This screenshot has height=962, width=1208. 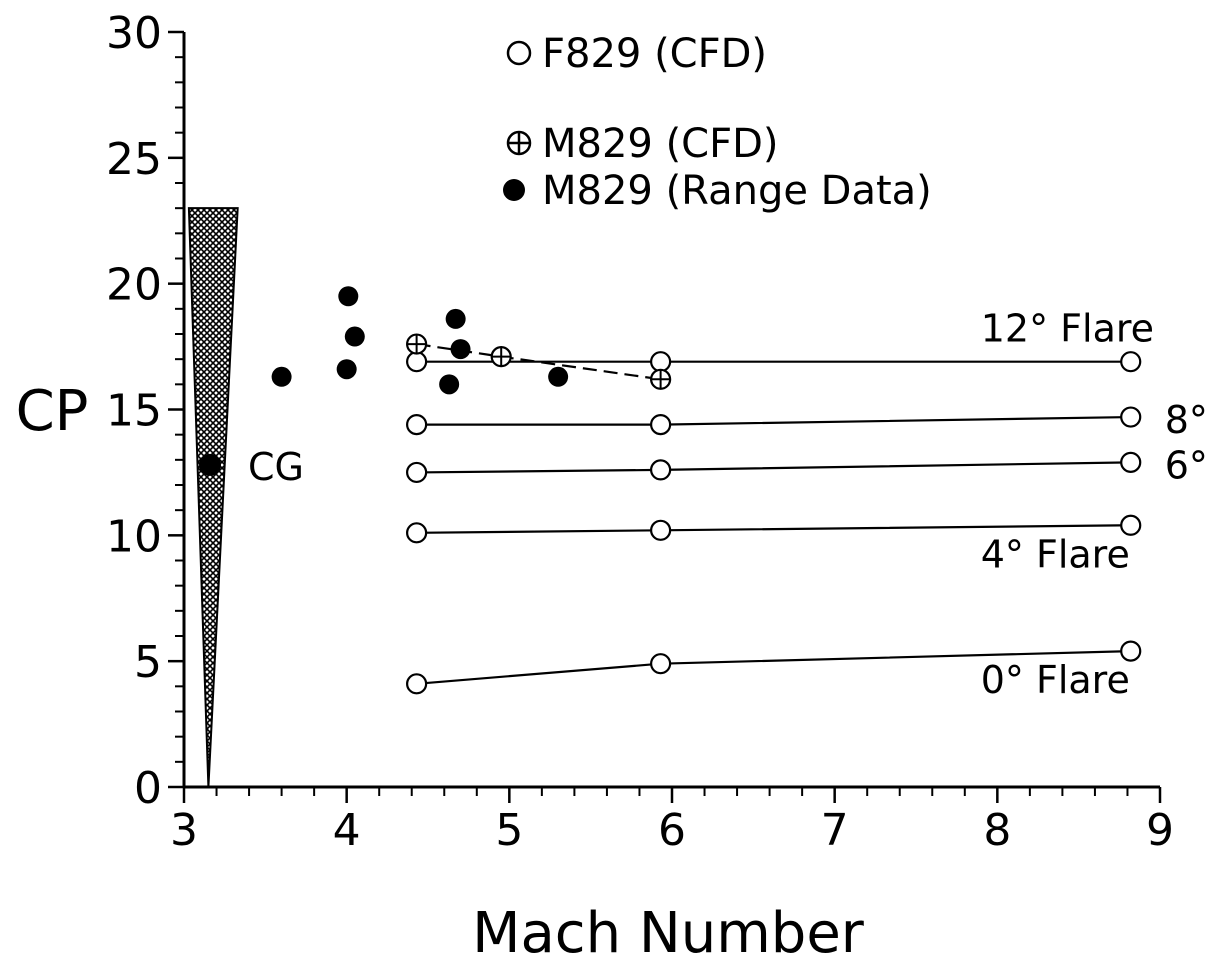 I want to click on cg-marker, so click(x=210, y=464).